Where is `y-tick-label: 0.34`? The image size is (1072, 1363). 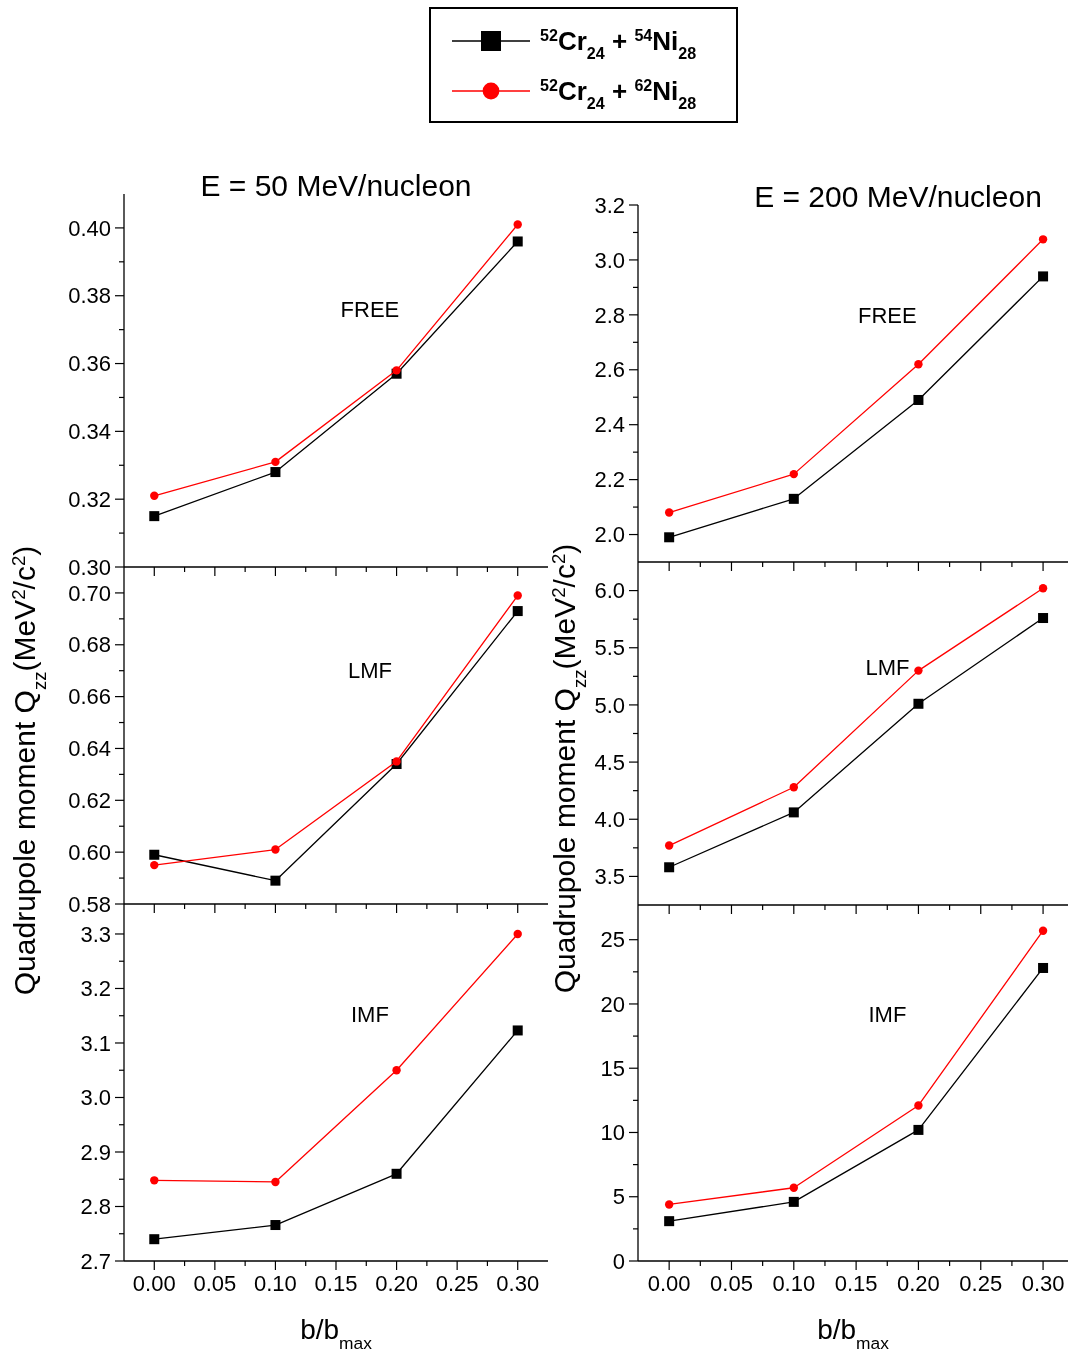
y-tick-label: 0.34 is located at coordinates (89, 432).